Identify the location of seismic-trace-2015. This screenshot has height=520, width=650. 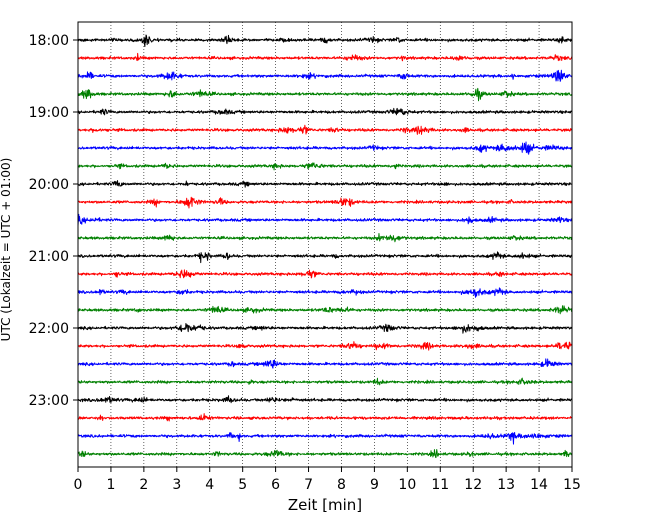
(325, 202).